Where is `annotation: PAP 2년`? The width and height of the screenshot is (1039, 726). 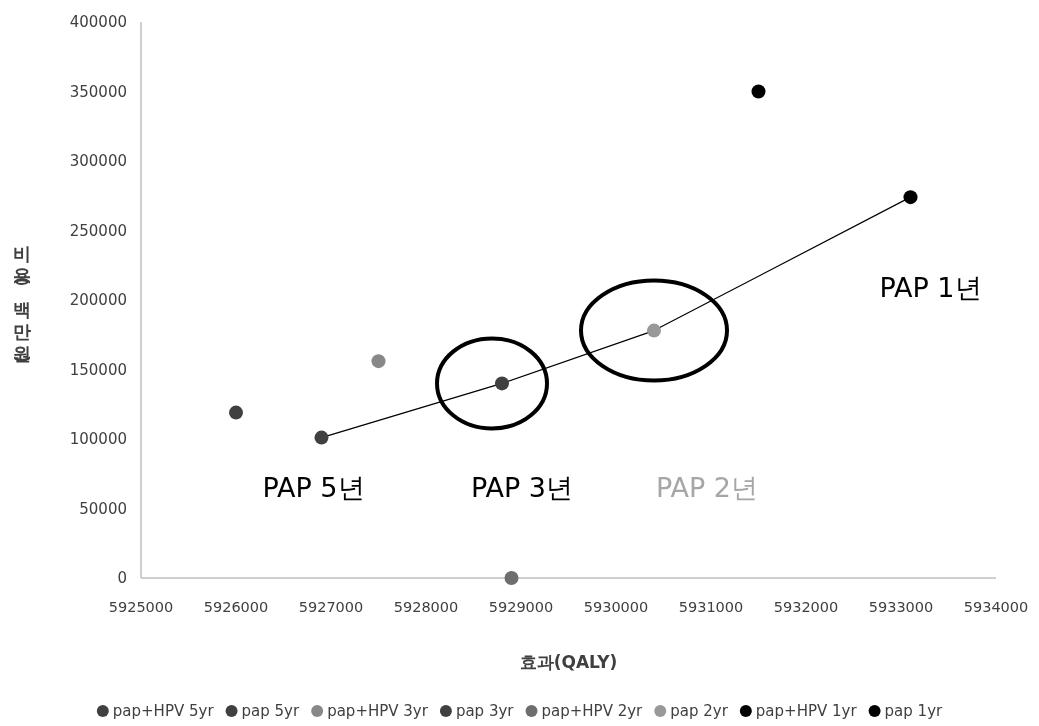 annotation: PAP 2년 is located at coordinates (707, 487).